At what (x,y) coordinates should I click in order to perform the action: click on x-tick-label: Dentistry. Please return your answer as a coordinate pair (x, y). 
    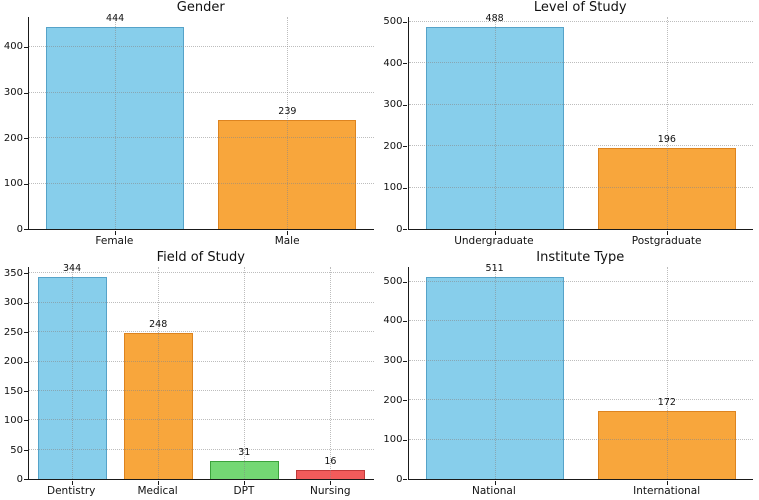
    Looking at the image, I should click on (71, 491).